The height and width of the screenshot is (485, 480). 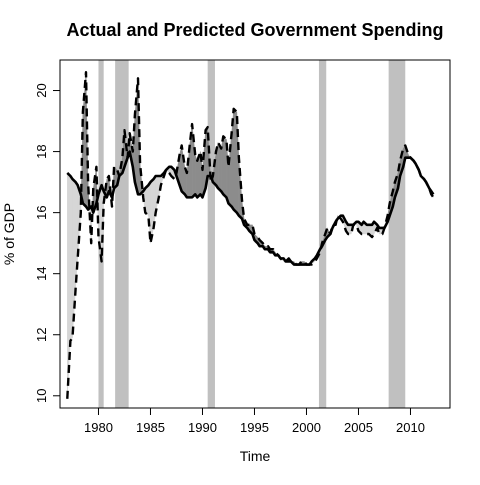 I want to click on y-tick-label: 10, so click(x=41, y=396).